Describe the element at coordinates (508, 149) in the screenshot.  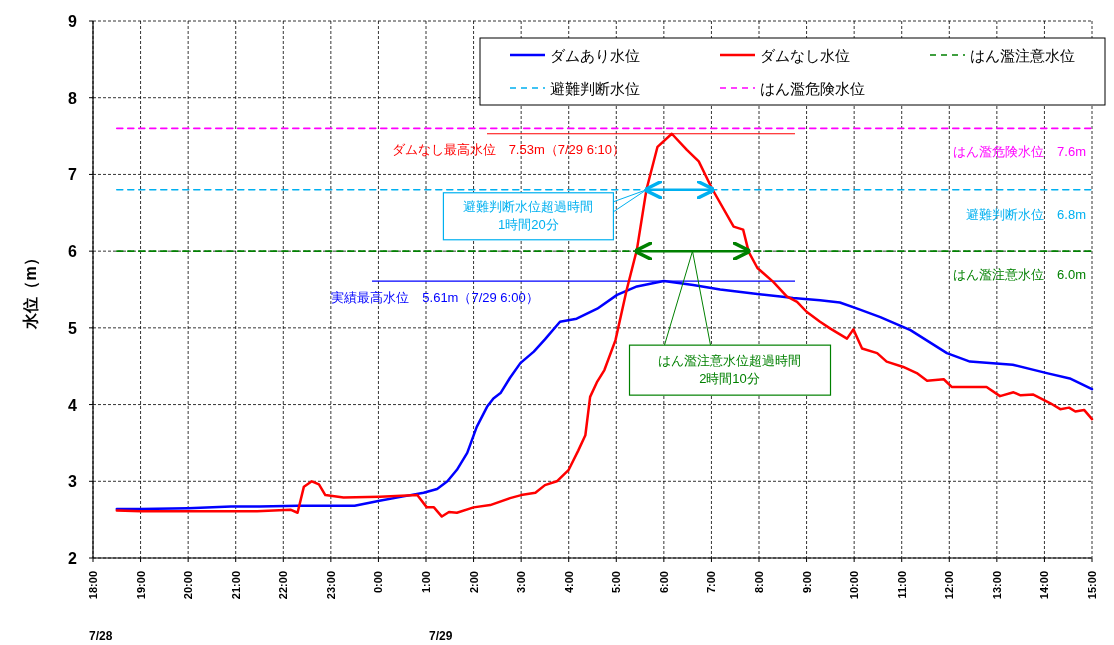
I see `ref-line-label: ダムなし最高水位 7.53m（7/29 6:10）` at that location.